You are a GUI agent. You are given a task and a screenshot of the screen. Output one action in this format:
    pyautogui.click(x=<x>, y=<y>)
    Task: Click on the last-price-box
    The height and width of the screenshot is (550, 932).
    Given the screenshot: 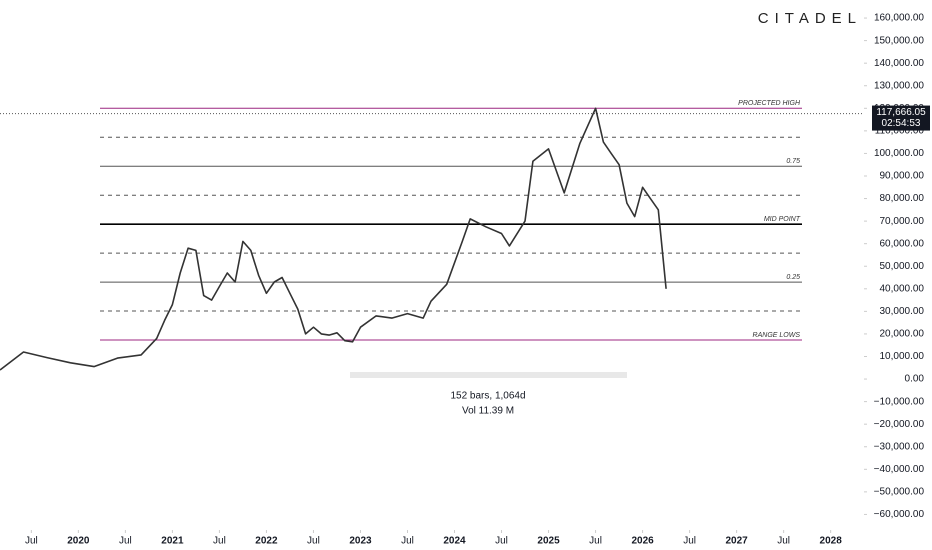 What is the action you would take?
    pyautogui.click(x=901, y=118)
    